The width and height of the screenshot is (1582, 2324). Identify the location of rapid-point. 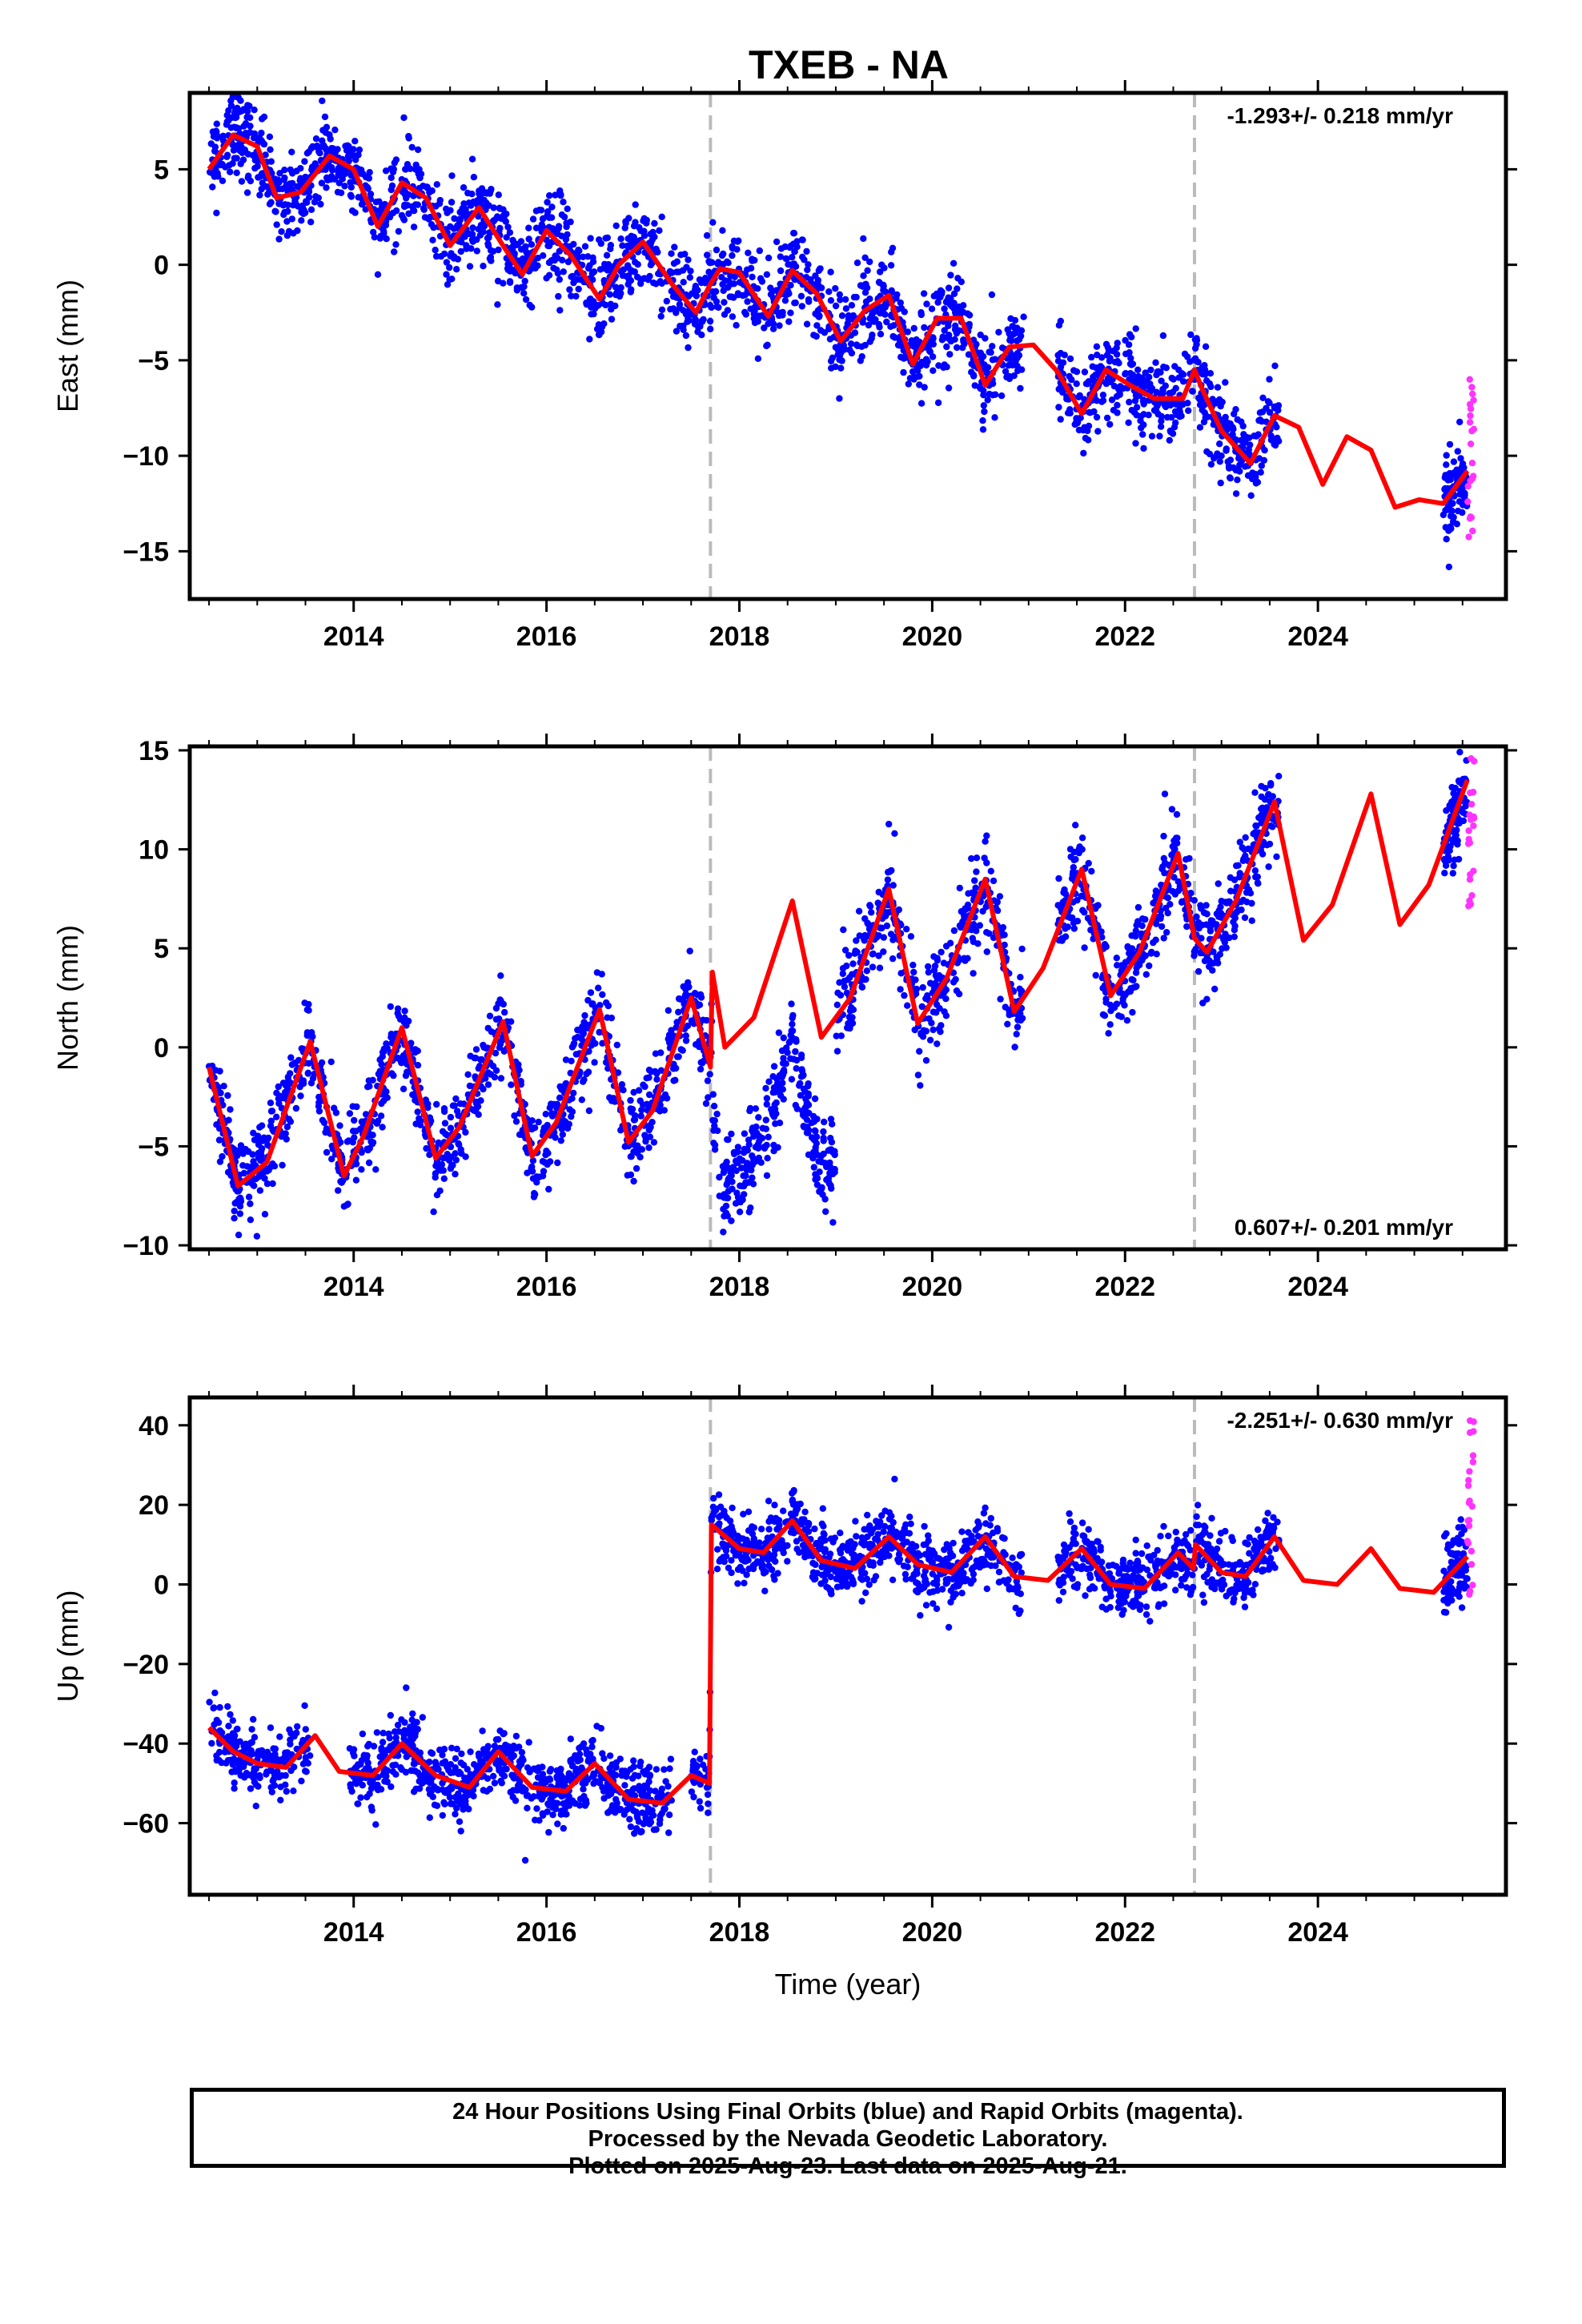
(1474, 429).